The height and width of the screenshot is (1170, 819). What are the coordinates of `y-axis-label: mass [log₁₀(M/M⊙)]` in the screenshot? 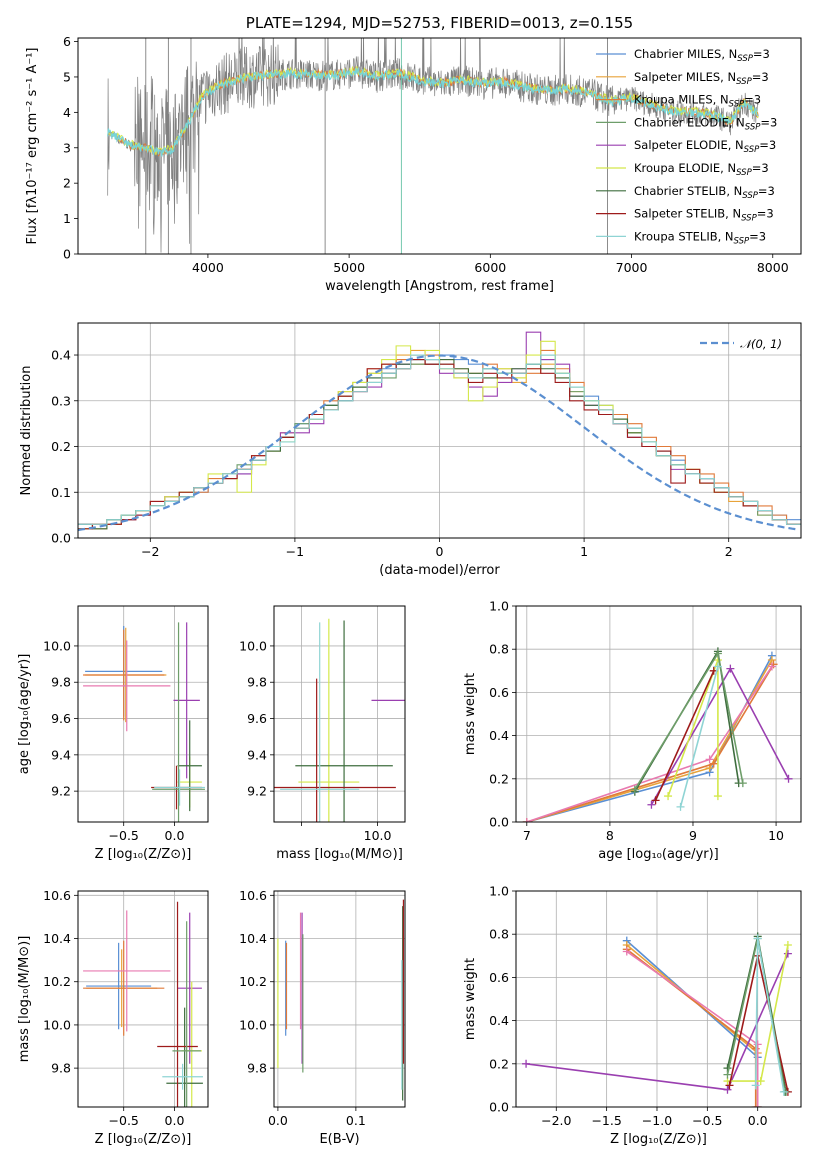 It's located at (24, 999).